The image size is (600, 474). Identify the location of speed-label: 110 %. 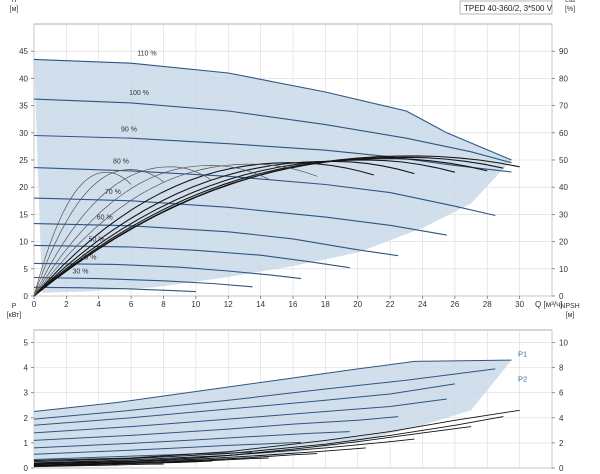
(146, 53).